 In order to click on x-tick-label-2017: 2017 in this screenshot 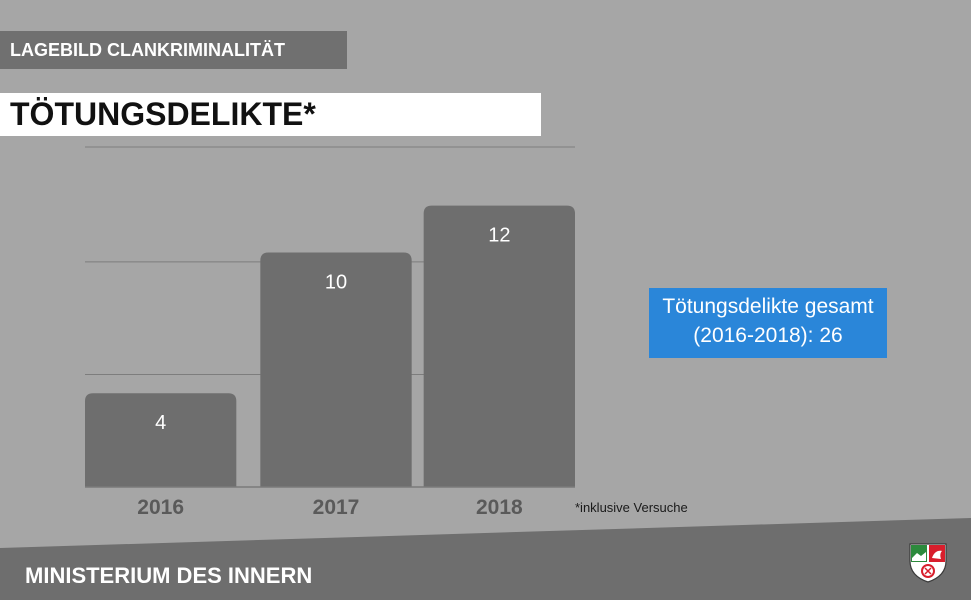, I will do `click(336, 507)`.